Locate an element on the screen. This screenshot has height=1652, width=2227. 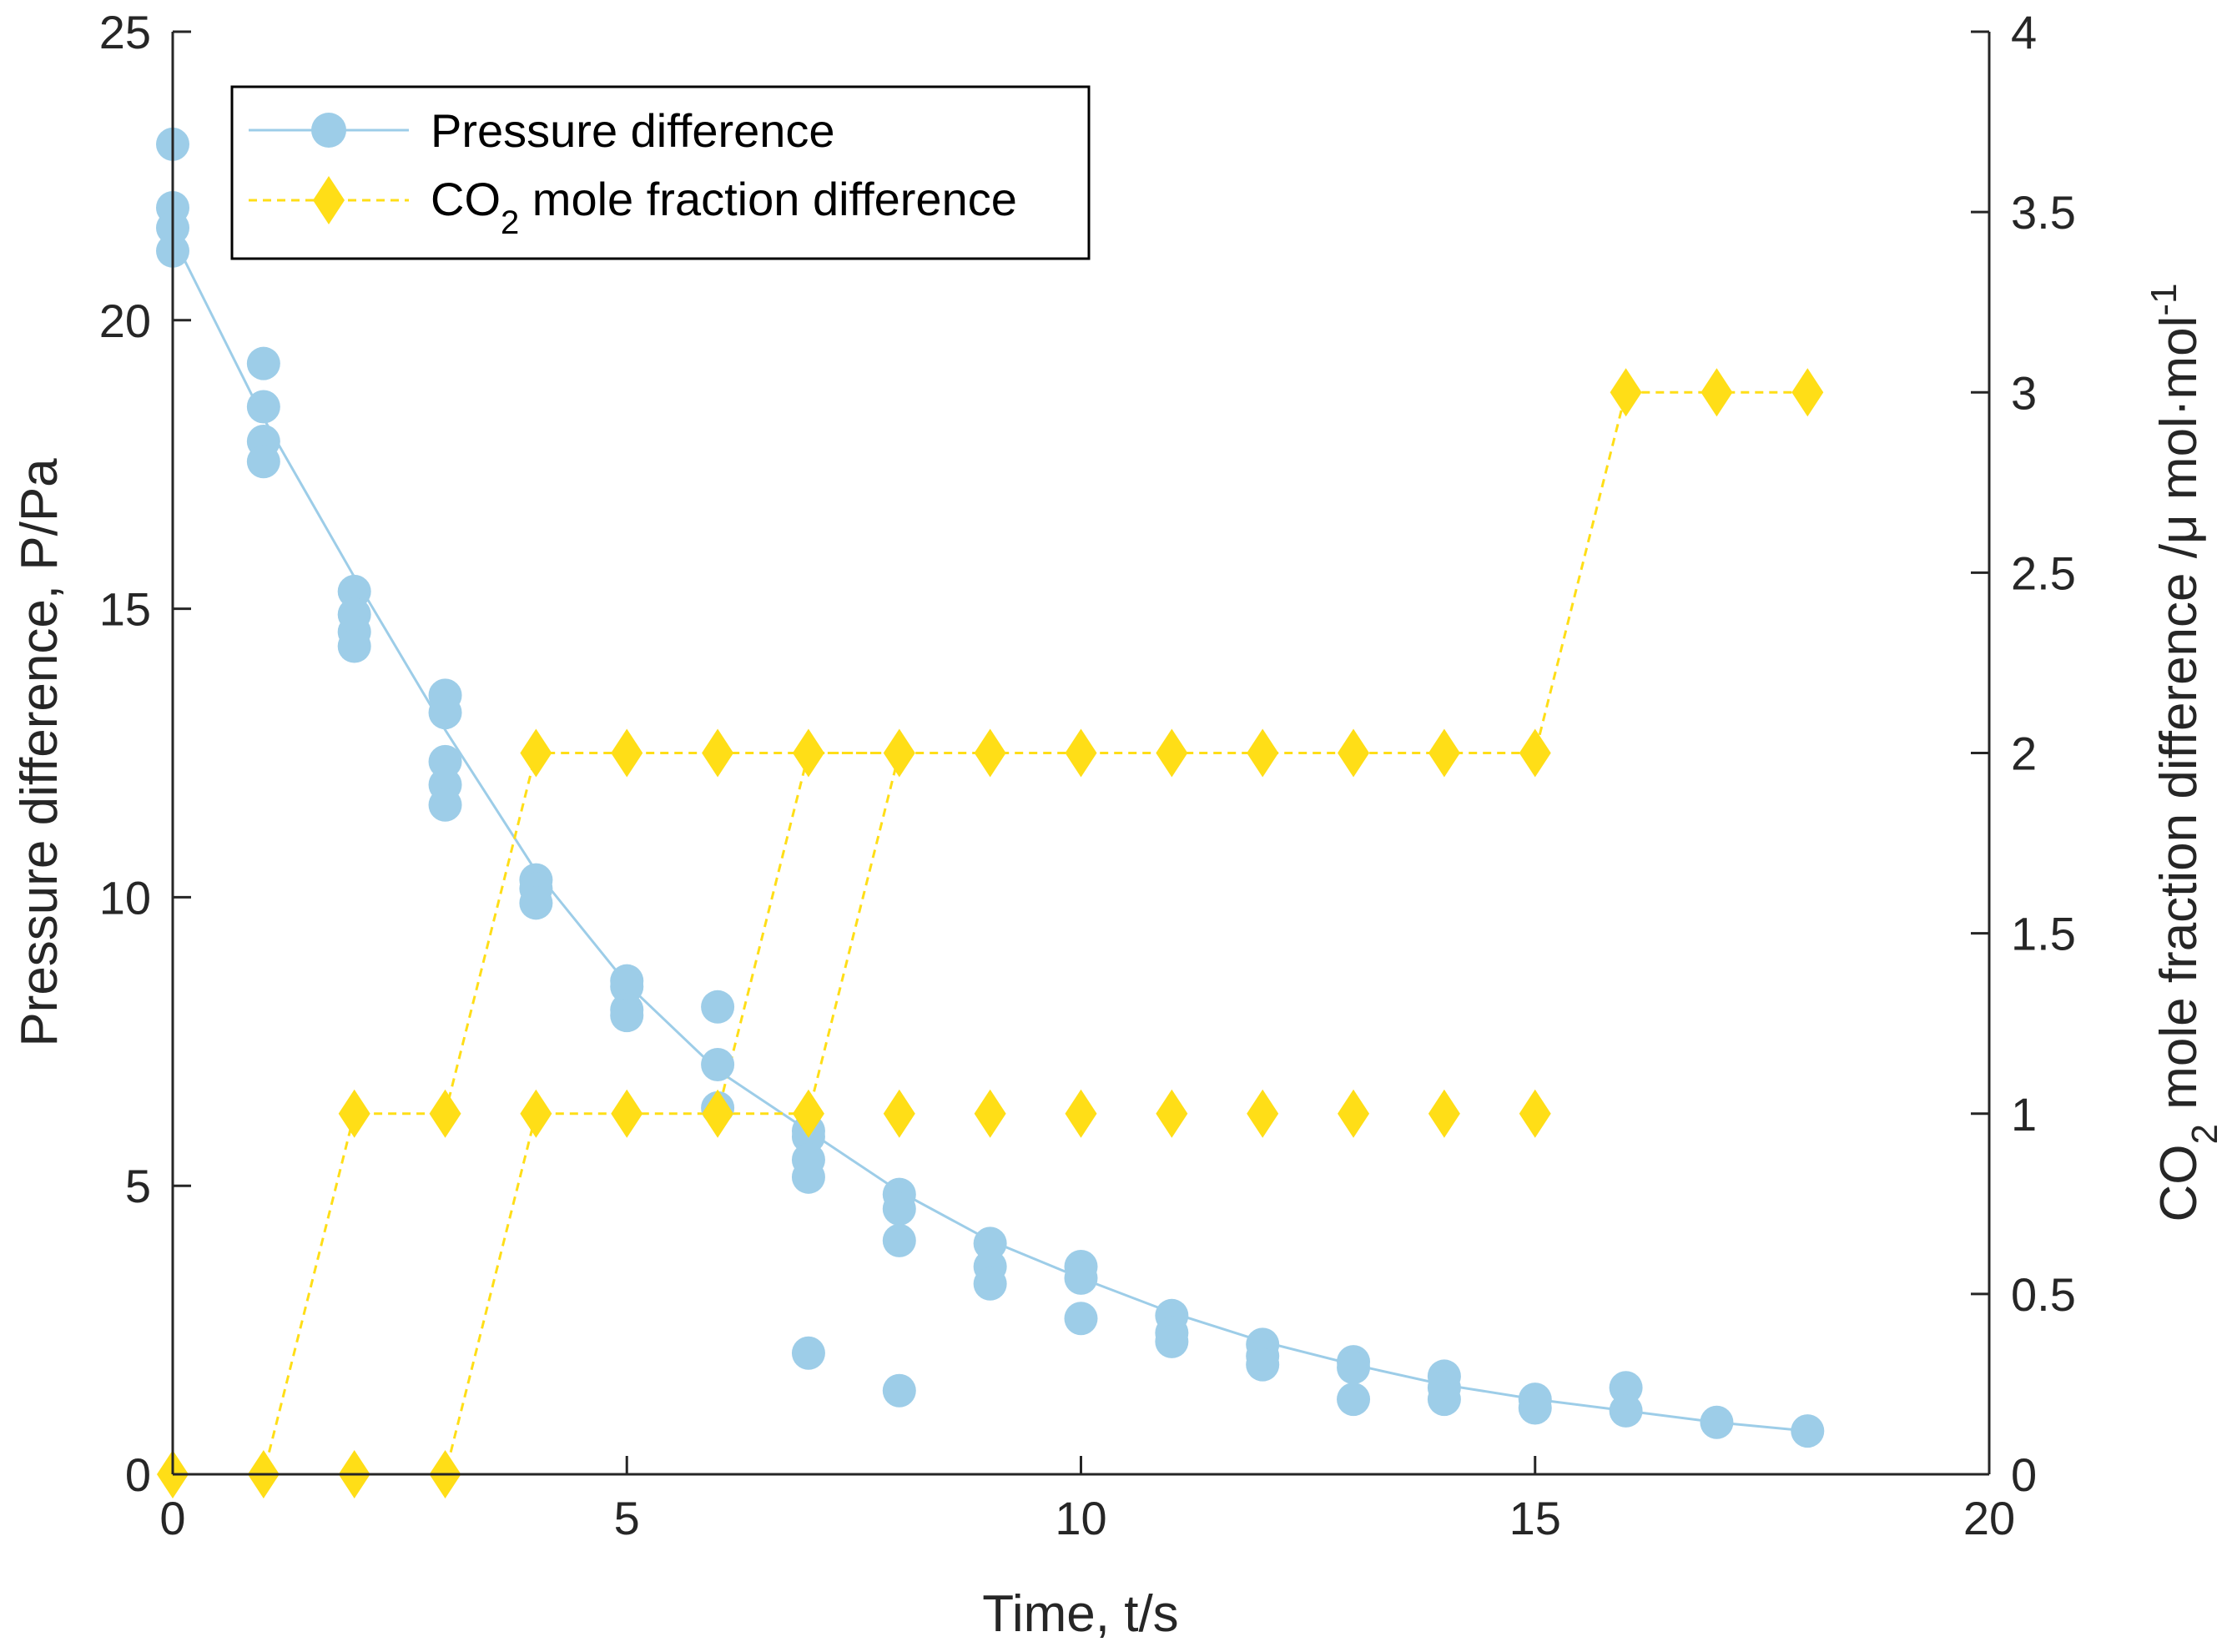
y2-tick-label: 1.5 is located at coordinates (2044, 934).